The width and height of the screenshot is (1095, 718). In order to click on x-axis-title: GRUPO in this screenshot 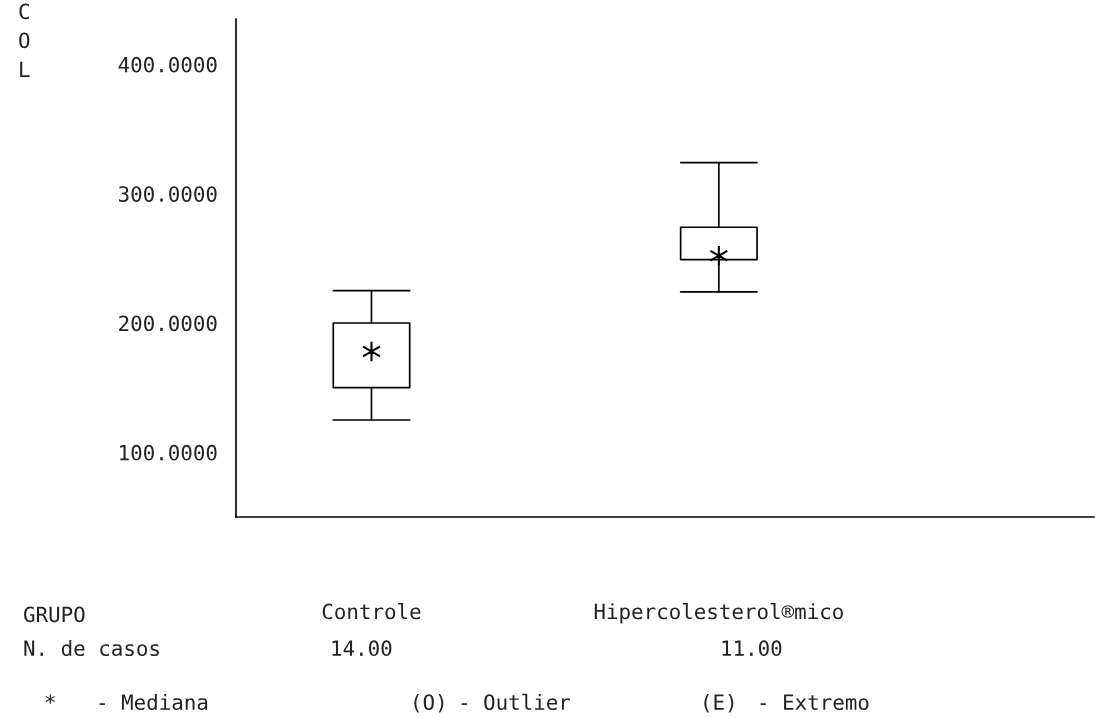, I will do `click(54, 614)`.